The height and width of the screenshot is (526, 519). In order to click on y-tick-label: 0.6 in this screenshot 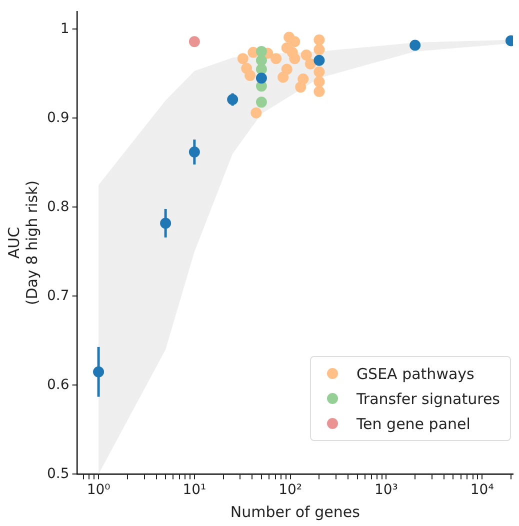, I will do `click(58, 384)`.